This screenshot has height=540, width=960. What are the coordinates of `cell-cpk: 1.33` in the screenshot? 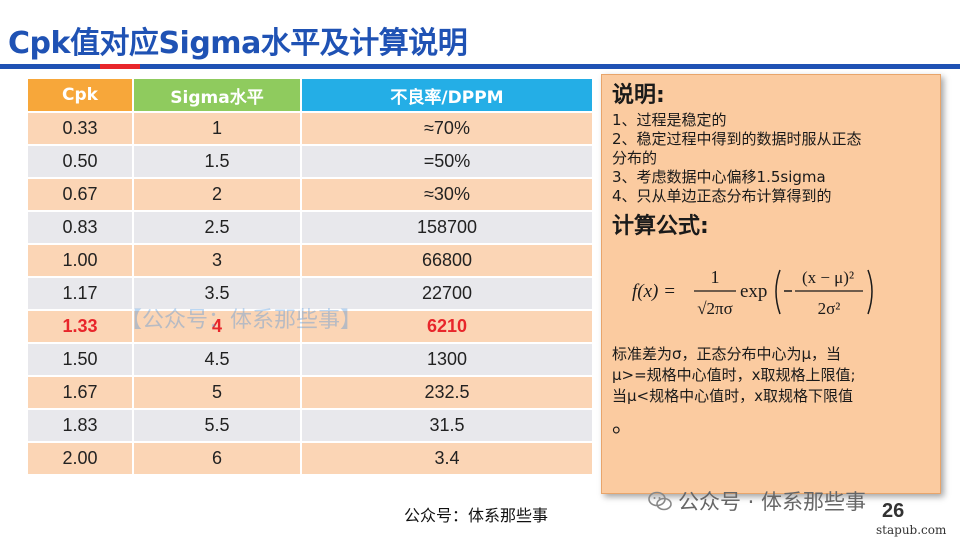 It's located at (80, 326).